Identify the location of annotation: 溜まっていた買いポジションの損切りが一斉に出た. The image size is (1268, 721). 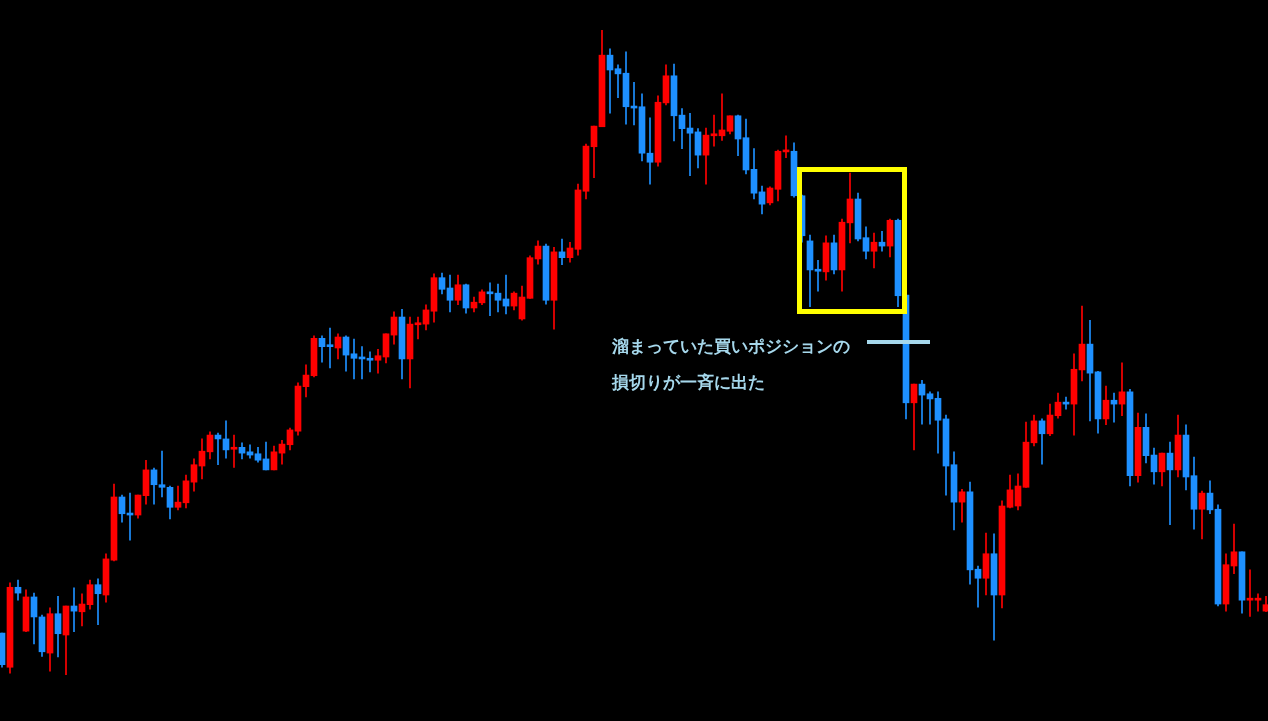
(731, 364).